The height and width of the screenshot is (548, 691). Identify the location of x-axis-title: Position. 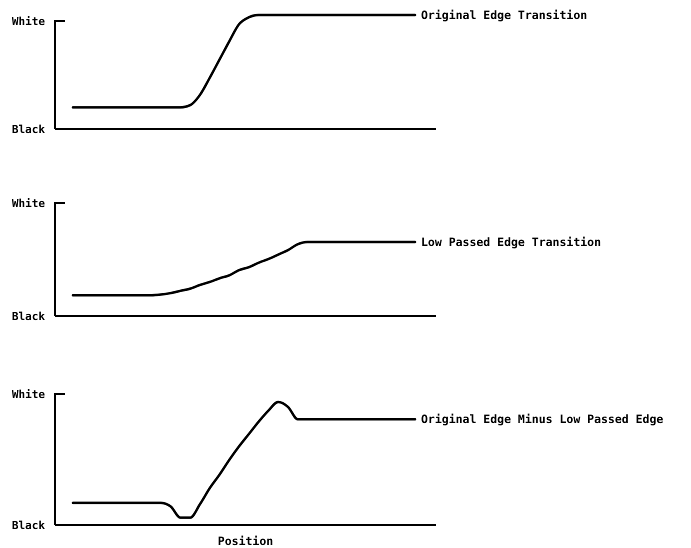
(246, 541).